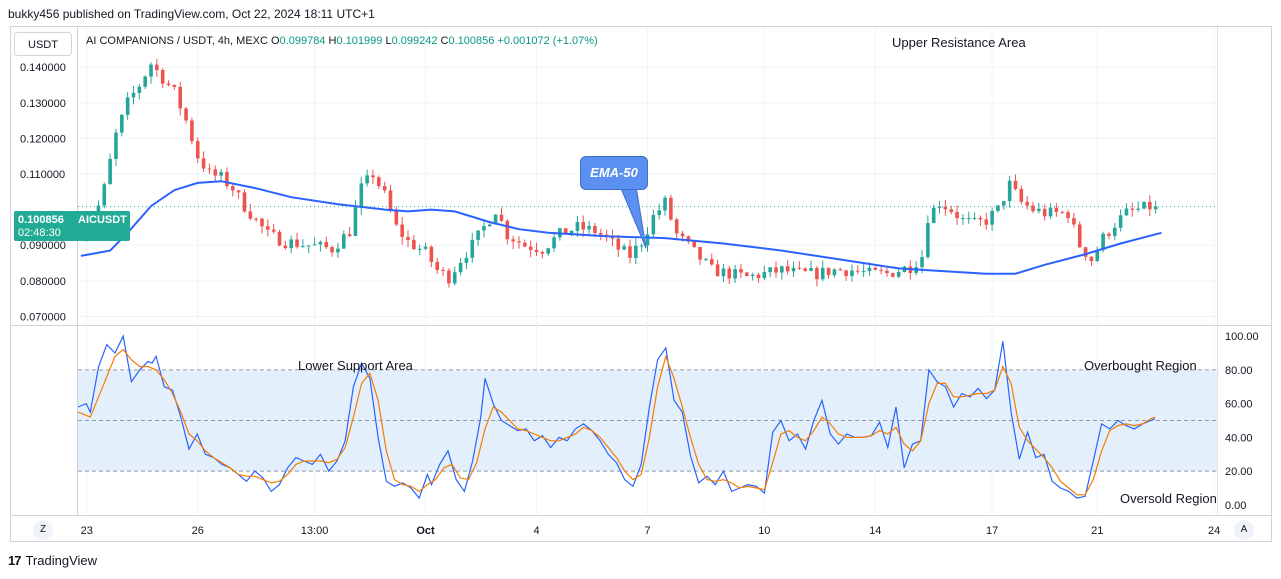  What do you see at coordinates (332, 41) in the screenshot?
I see `legend-high-label: H` at bounding box center [332, 41].